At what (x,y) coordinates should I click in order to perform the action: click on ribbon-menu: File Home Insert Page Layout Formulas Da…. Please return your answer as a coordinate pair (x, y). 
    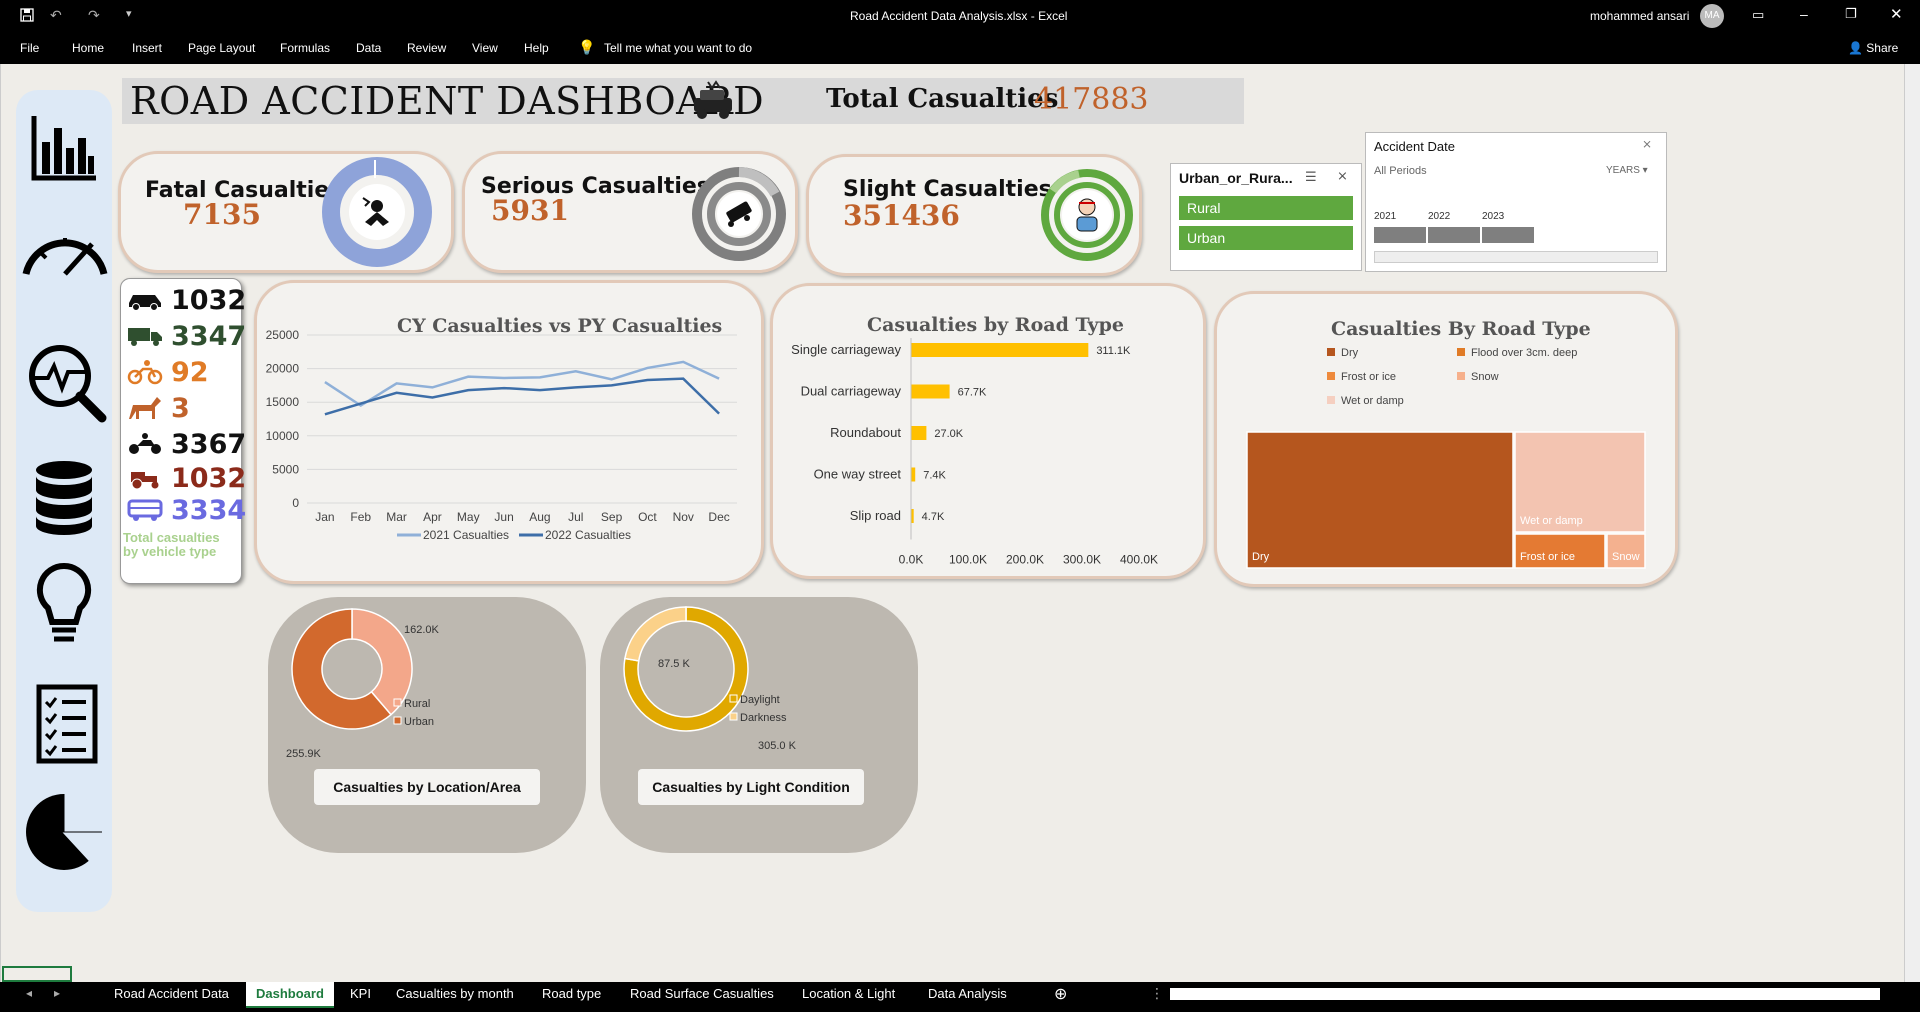
    Looking at the image, I should click on (960, 48).